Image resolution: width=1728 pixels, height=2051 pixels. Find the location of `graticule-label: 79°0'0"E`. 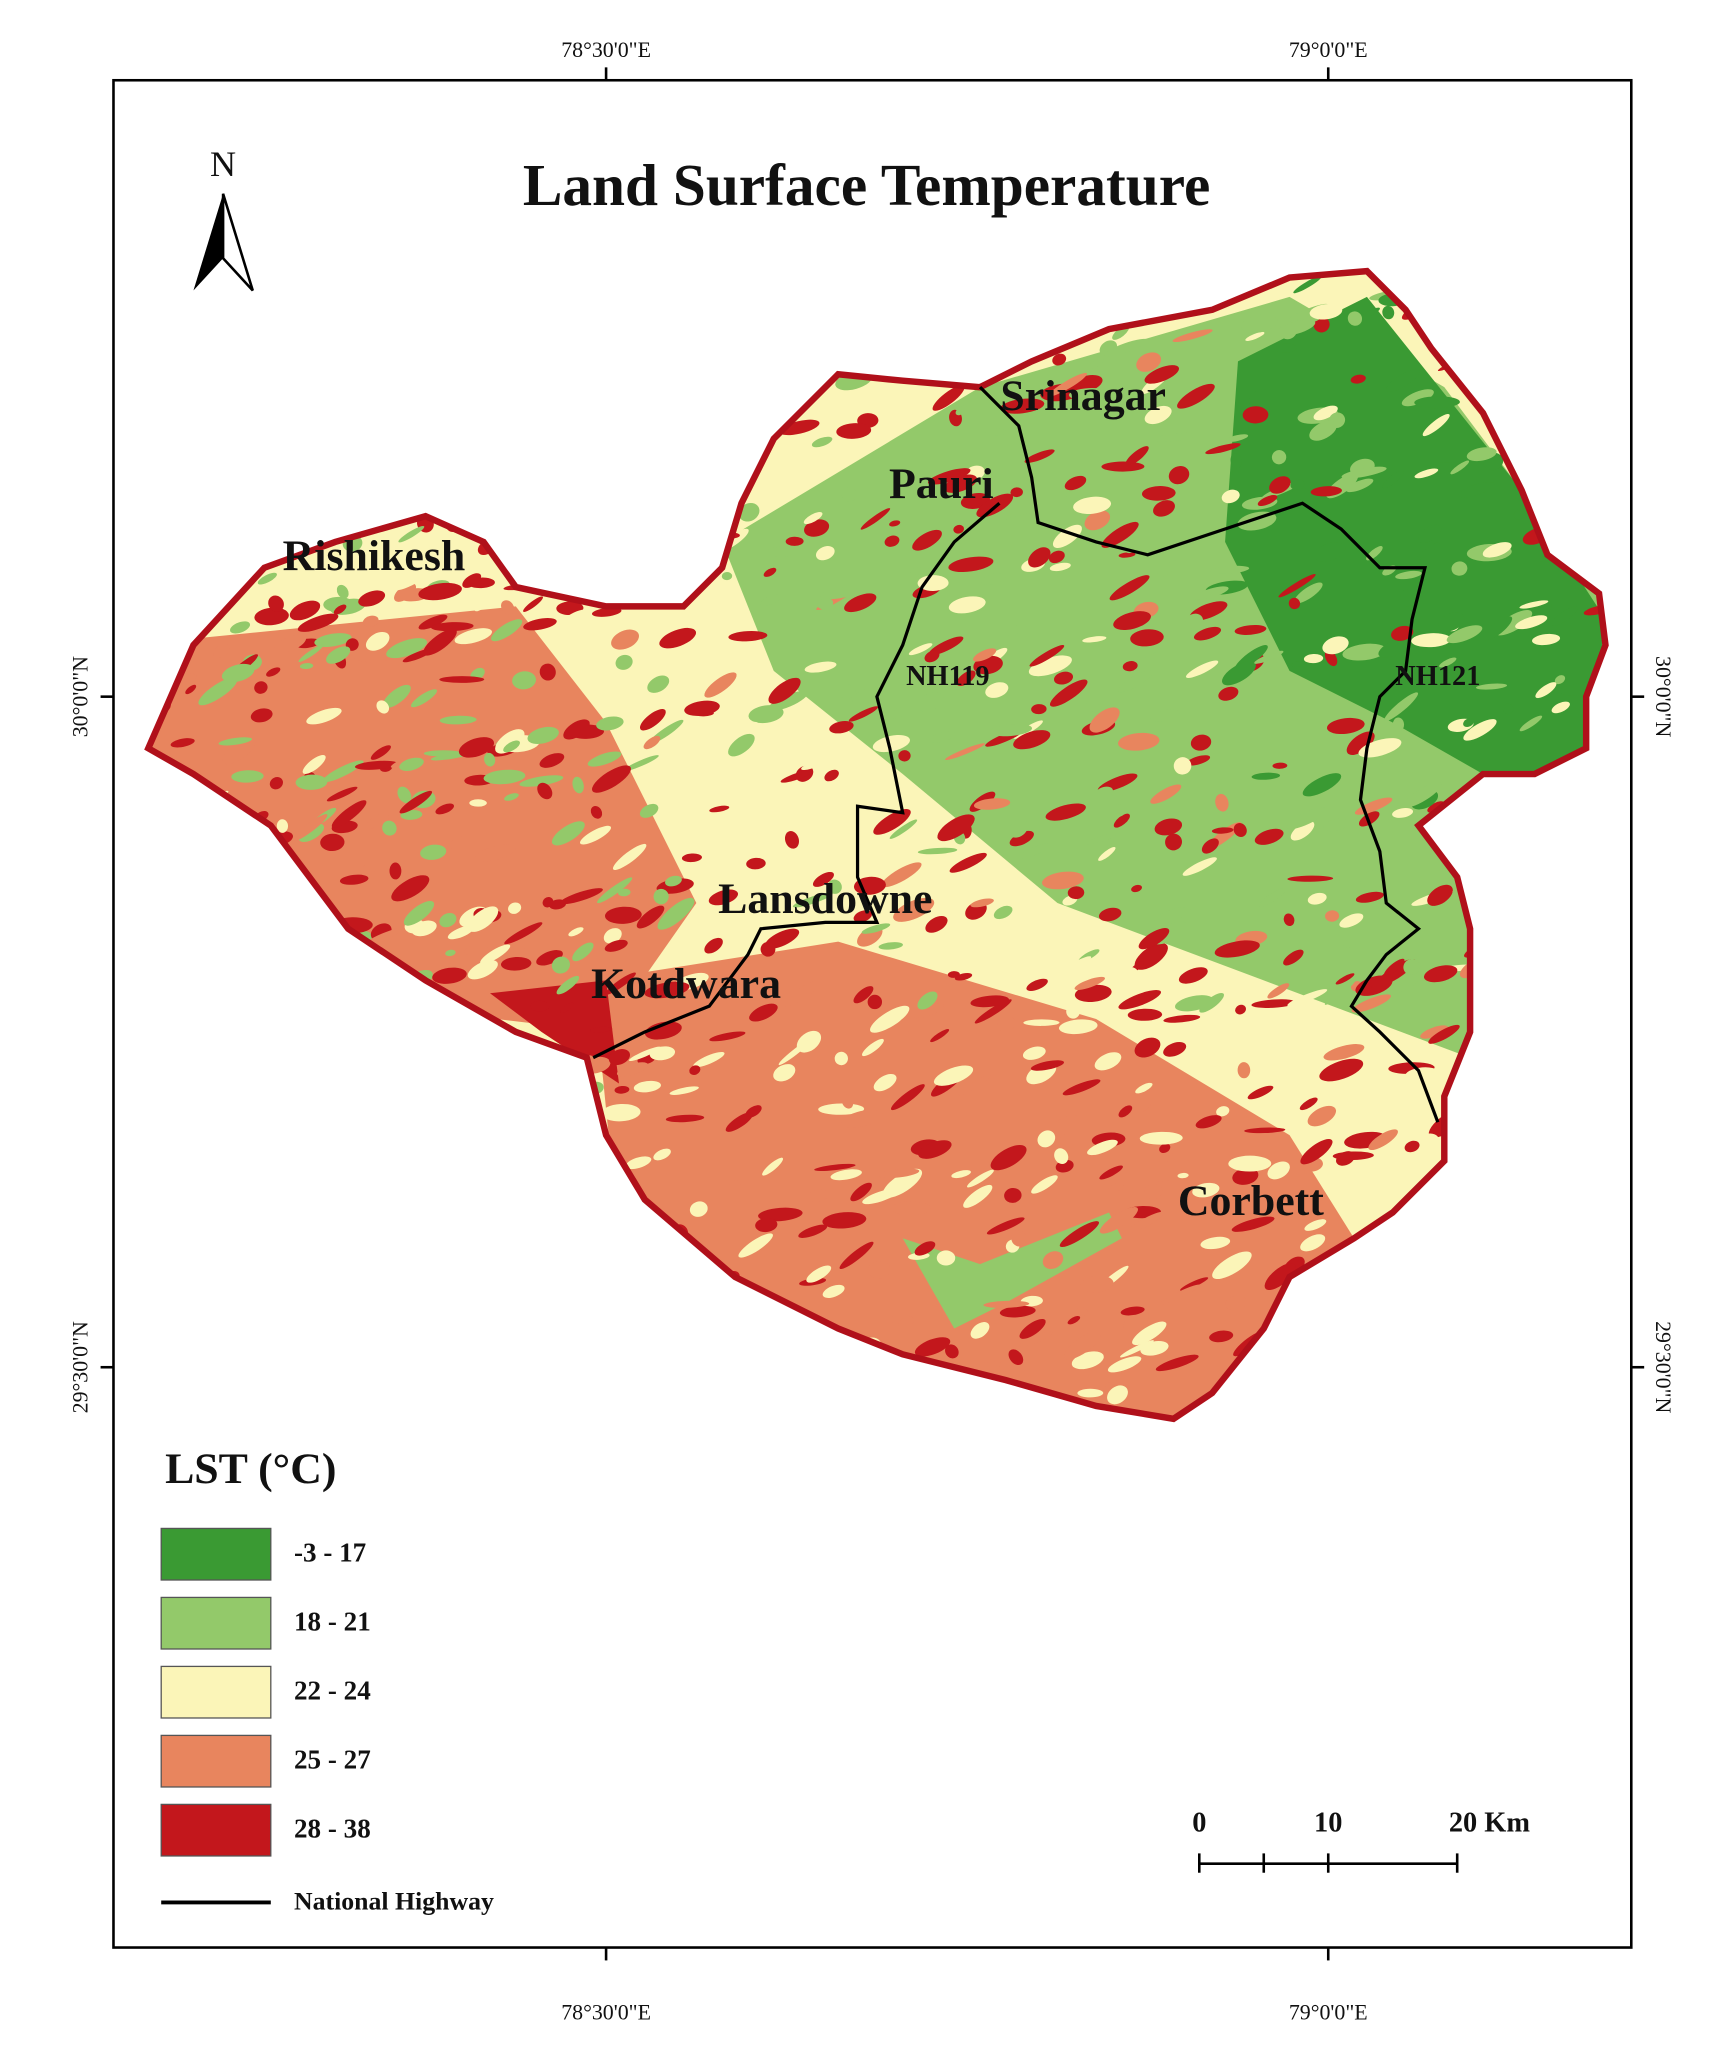

graticule-label: 79°0'0"E is located at coordinates (1328, 49).